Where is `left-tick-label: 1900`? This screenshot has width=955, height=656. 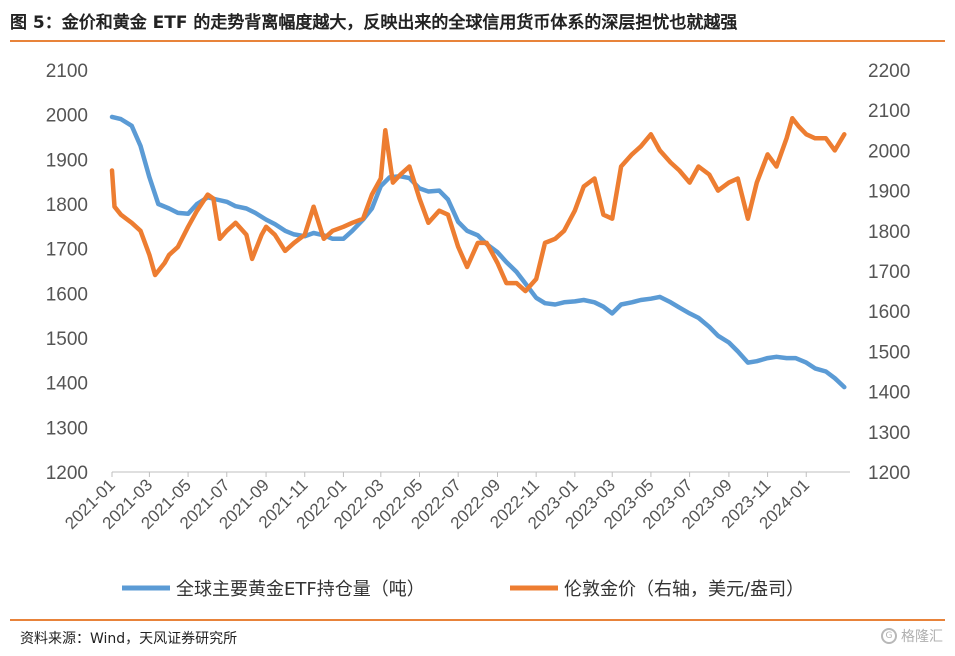 left-tick-label: 1900 is located at coordinates (67, 160).